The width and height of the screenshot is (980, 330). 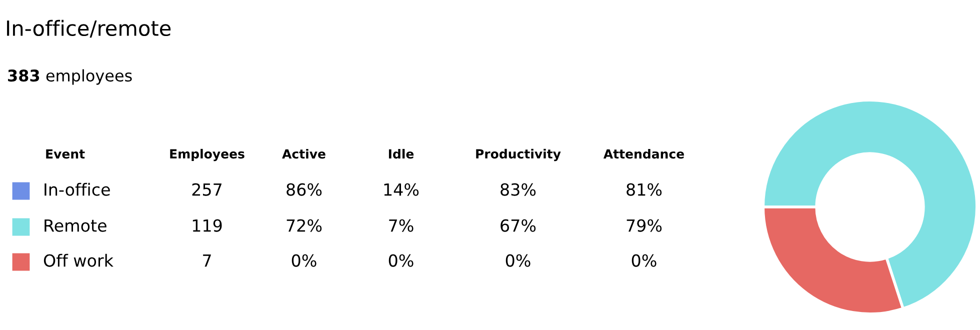 What do you see at coordinates (518, 155) in the screenshot?
I see `category-label: Productivity` at bounding box center [518, 155].